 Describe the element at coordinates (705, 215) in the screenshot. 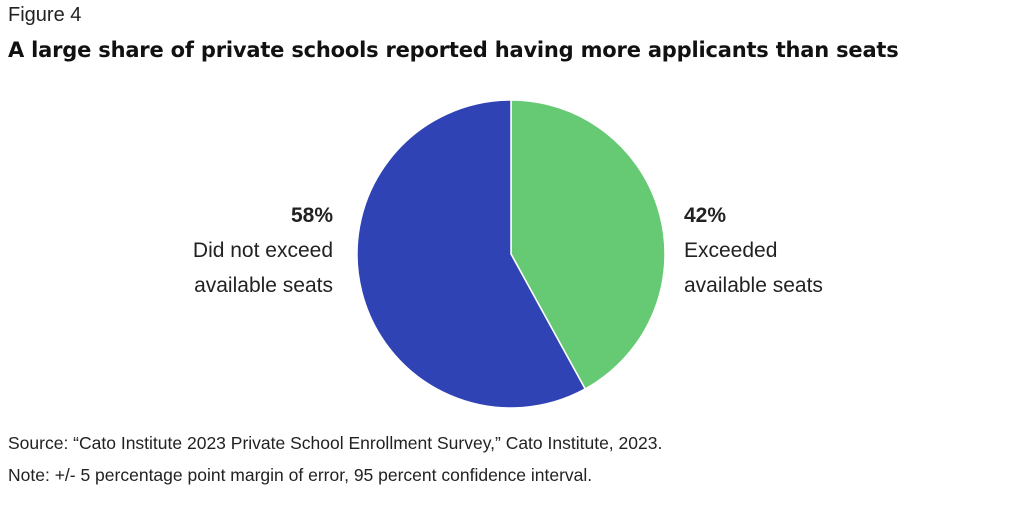

I see `slice-pct-exceeded: 42%` at that location.